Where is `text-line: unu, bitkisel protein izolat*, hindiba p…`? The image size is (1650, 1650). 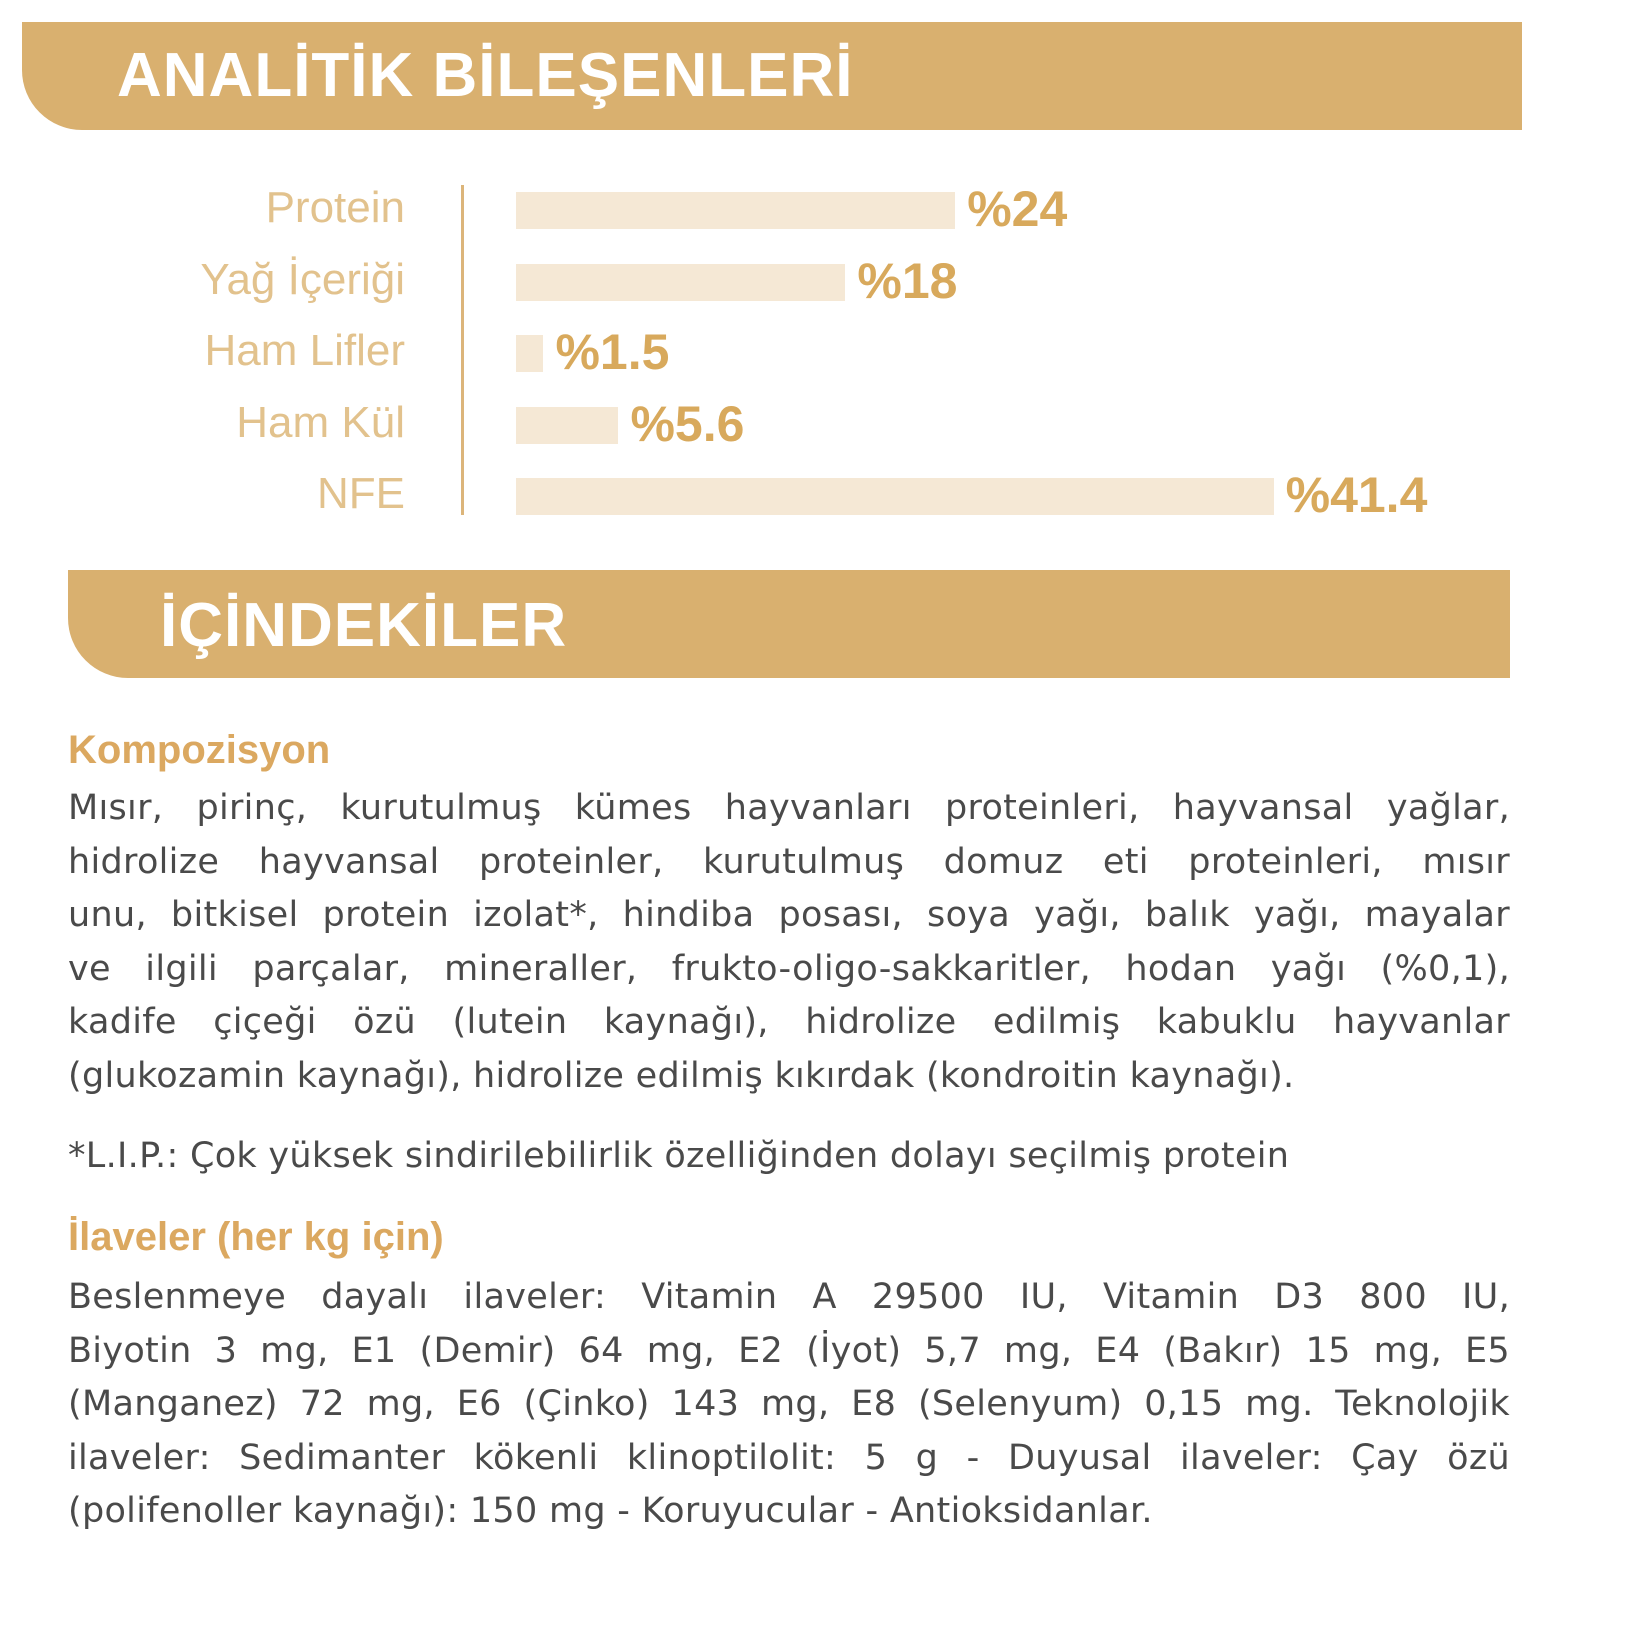 text-line: unu, bitkisel protein izolat*, hindiba p… is located at coordinates (789, 915).